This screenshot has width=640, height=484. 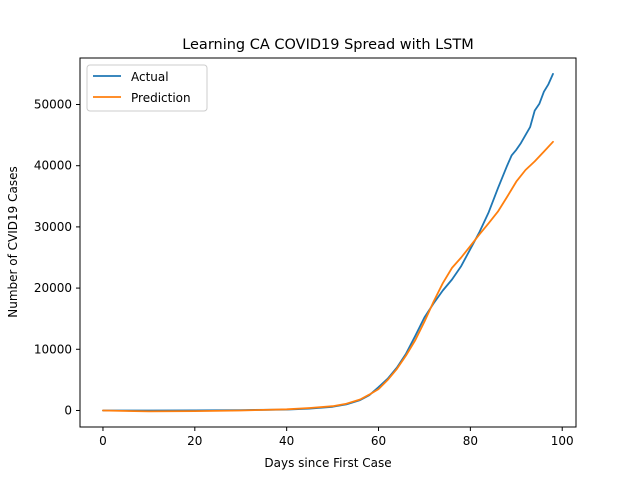 I want to click on y-tick-label: 40000, so click(x=53, y=166).